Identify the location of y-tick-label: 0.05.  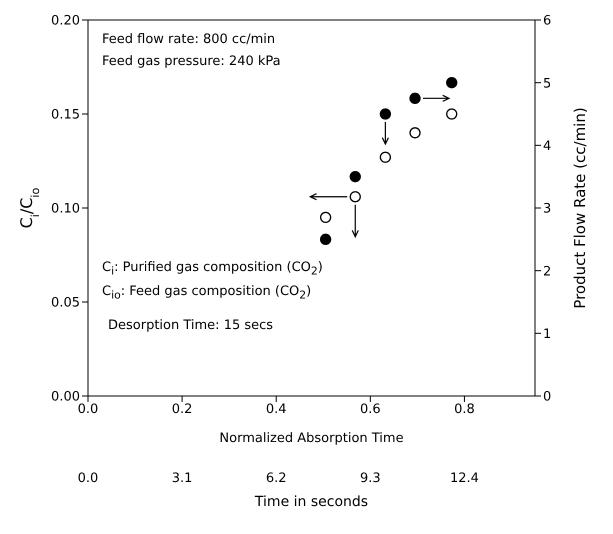
(65, 303).